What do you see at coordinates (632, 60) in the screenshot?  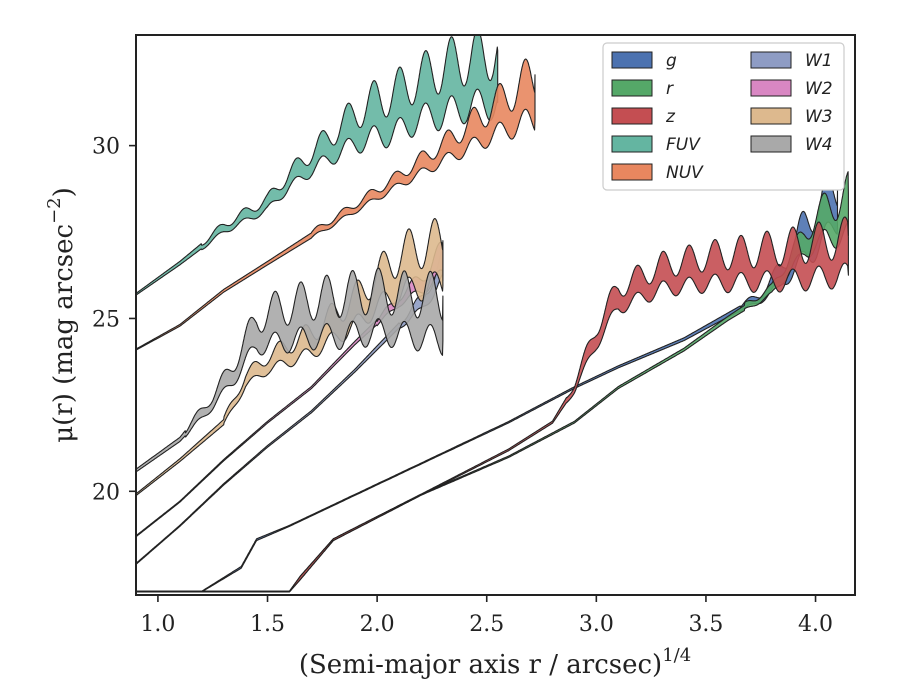 I see `legend-swatch-g` at bounding box center [632, 60].